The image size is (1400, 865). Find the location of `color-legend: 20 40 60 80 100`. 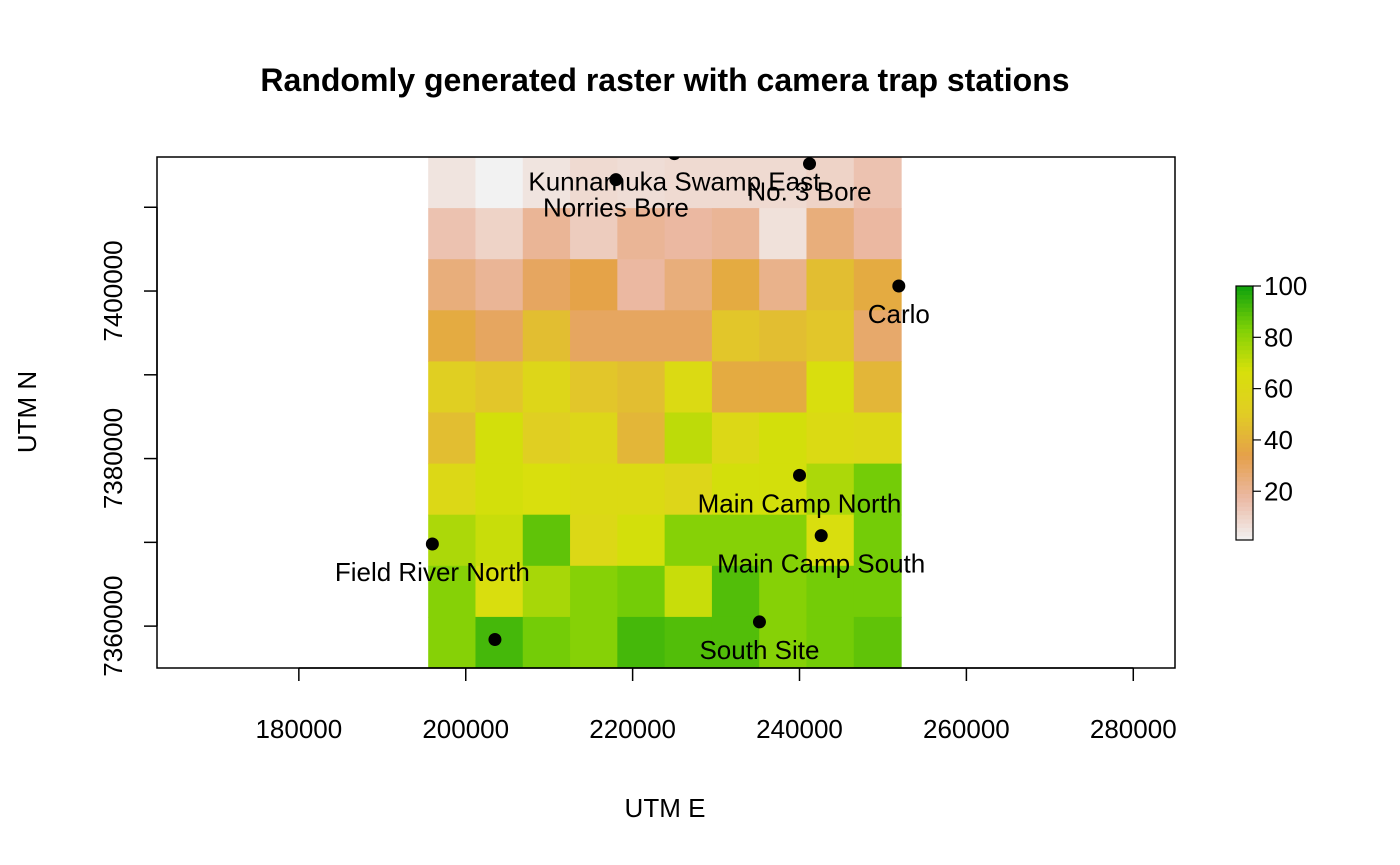

color-legend: 20 40 60 80 100 is located at coordinates (1271, 406).